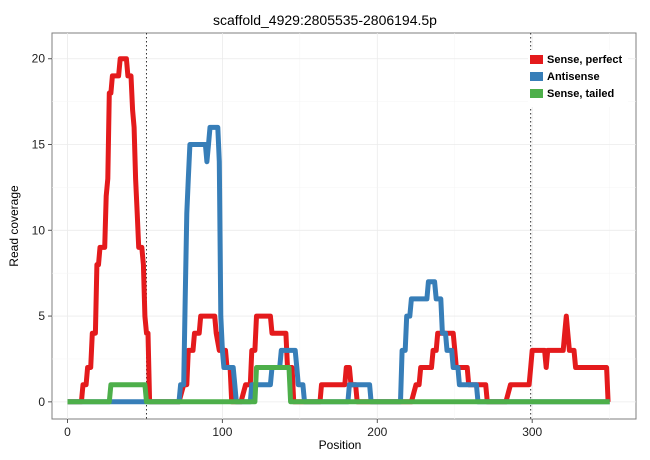 The height and width of the screenshot is (460, 650). Describe the element at coordinates (14, 226) in the screenshot. I see `y-axis-title: Read coverage` at that location.